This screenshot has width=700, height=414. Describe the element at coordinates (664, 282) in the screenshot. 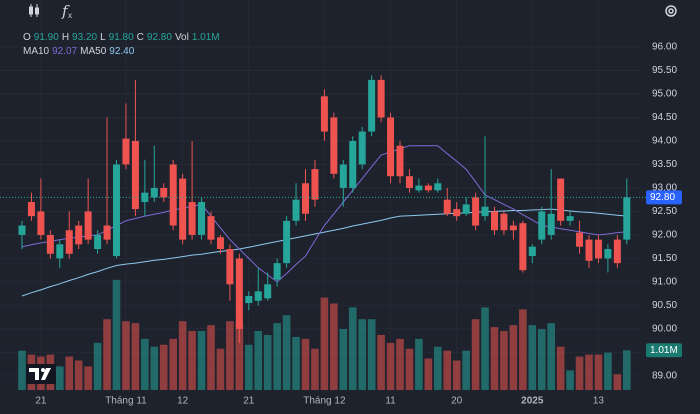

I see `y-tick-label: 91.00` at that location.